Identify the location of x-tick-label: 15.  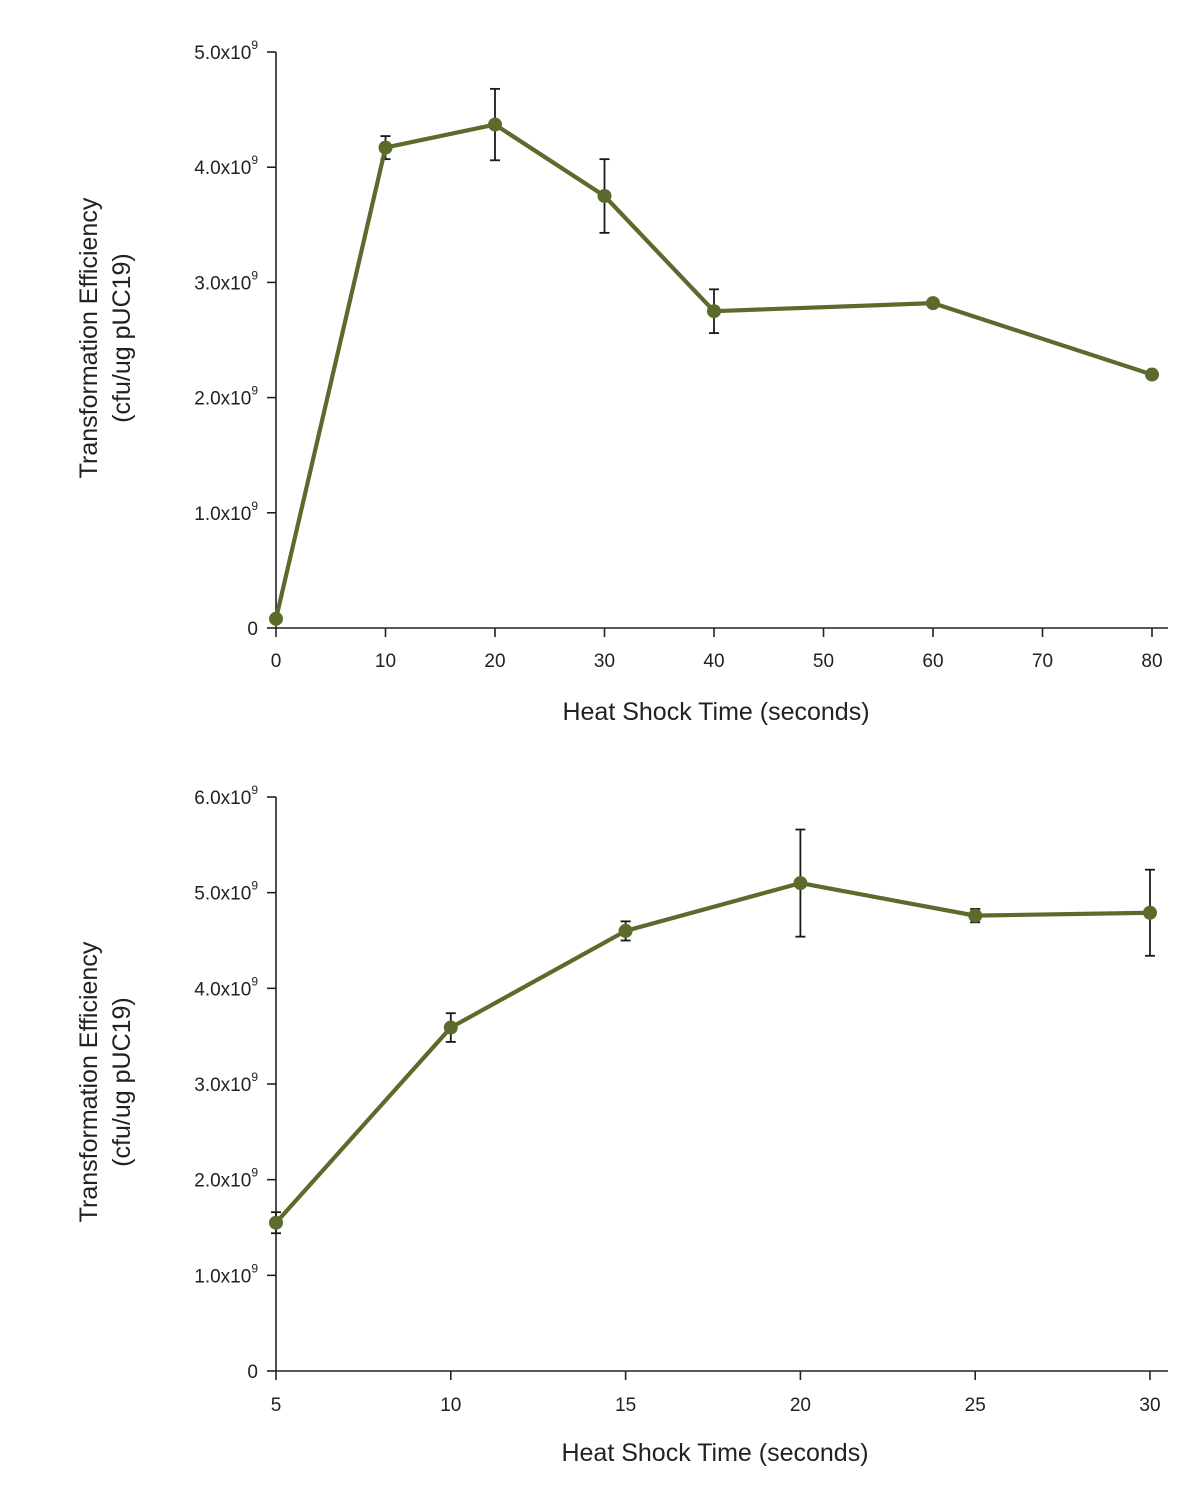
(625, 1405).